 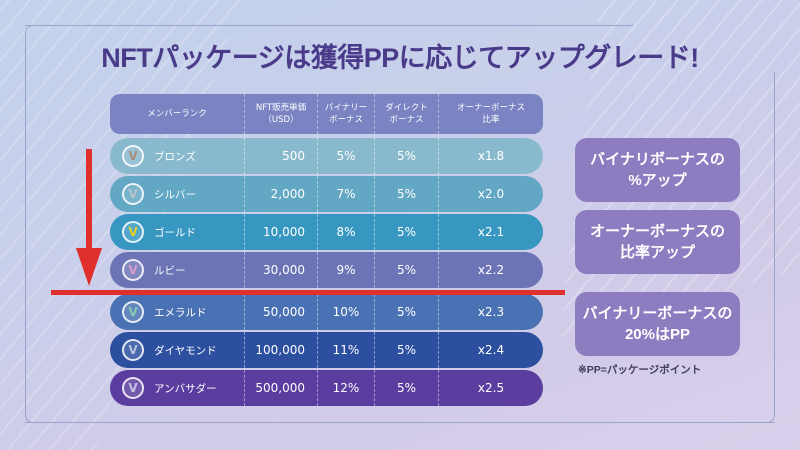 I want to click on header-binary-label: バイナリー ボーナス, so click(x=346, y=114).